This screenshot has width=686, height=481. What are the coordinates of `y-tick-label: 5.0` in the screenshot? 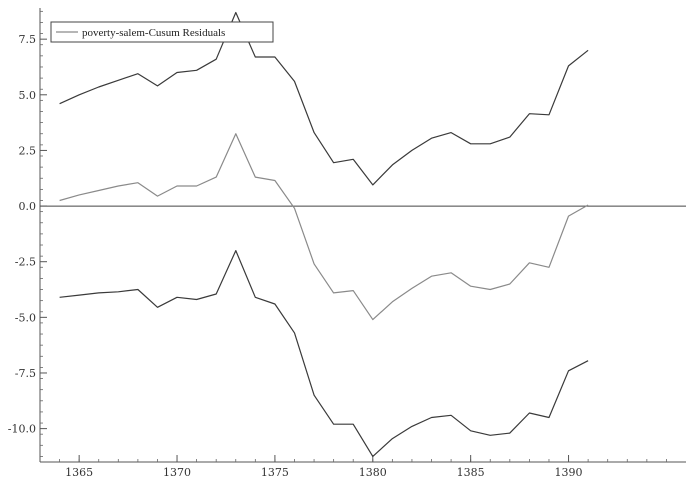 It's located at (28, 95).